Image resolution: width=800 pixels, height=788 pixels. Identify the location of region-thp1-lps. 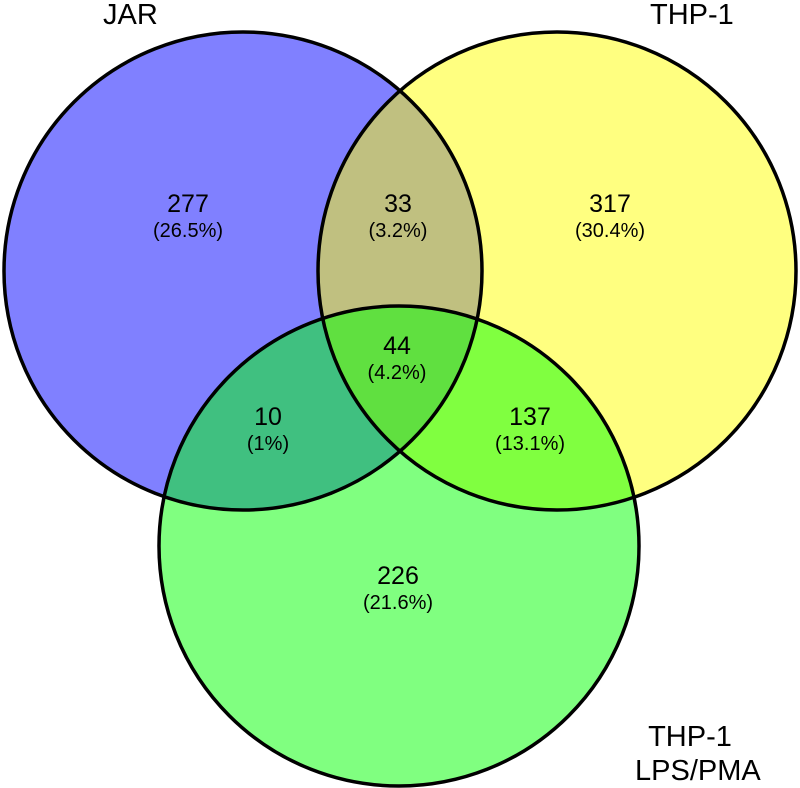
(478, 408).